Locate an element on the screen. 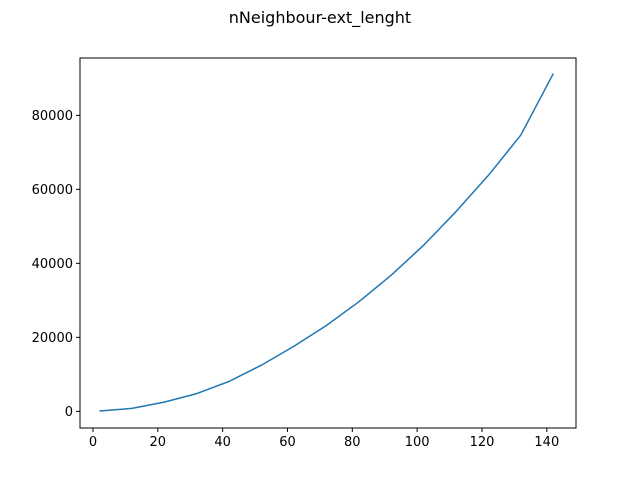 This screenshot has width=640, height=480. x-tick-label: 40 is located at coordinates (222, 442).